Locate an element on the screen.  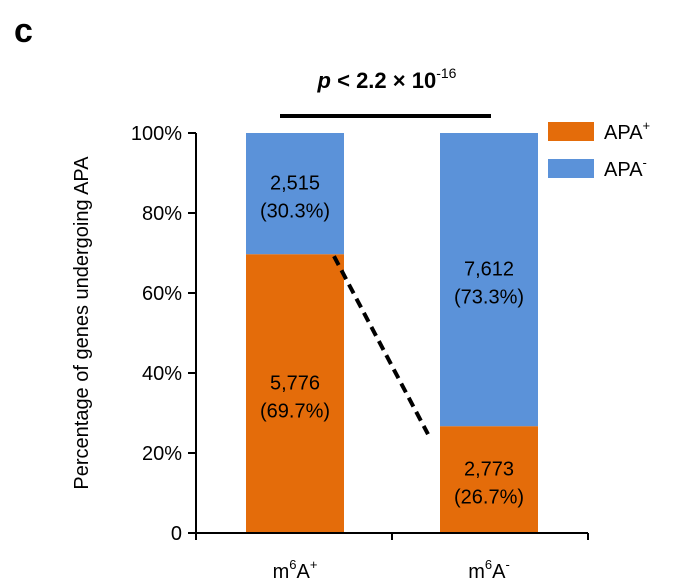
significance-annotation: p < 2.2 × 10-16 is located at coordinates (385, 91).